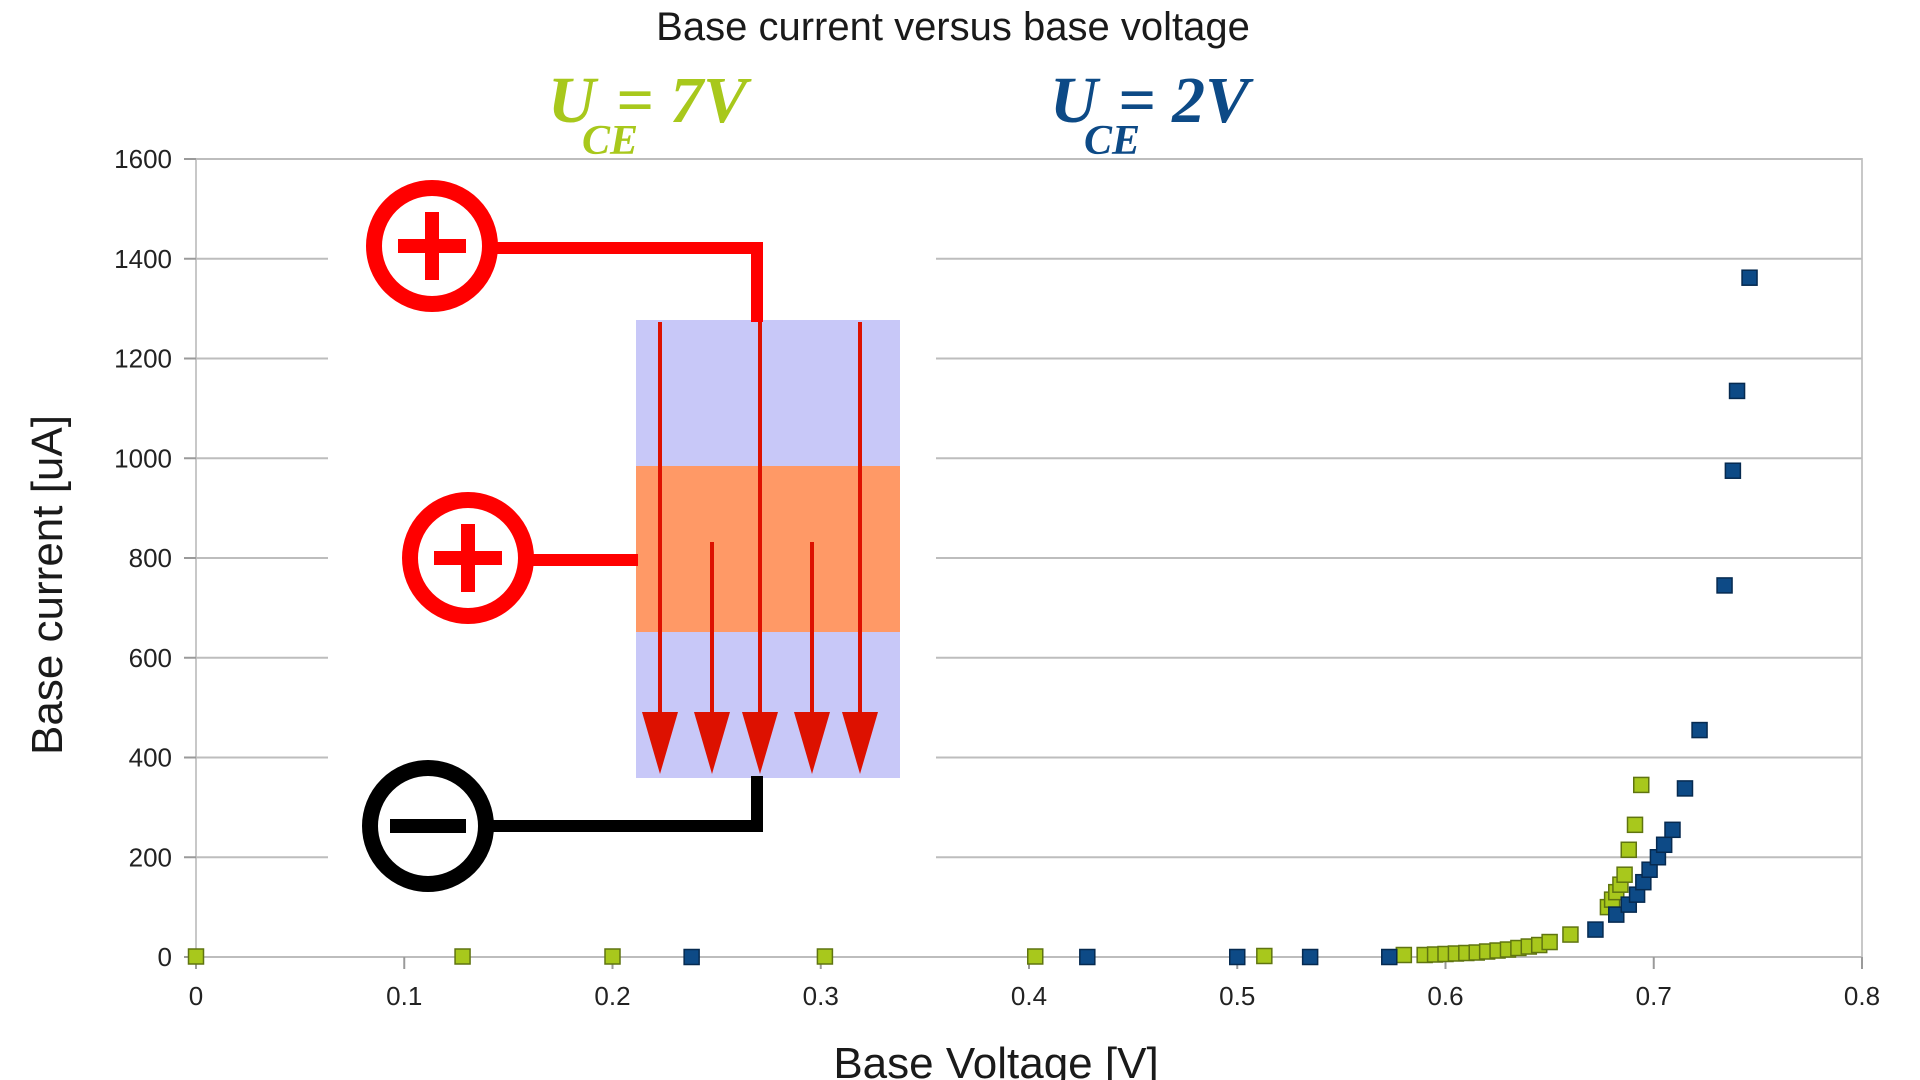 This screenshot has width=1920, height=1080. I want to click on legend-series-2v: U CE = 2V, so click(1152, 114).